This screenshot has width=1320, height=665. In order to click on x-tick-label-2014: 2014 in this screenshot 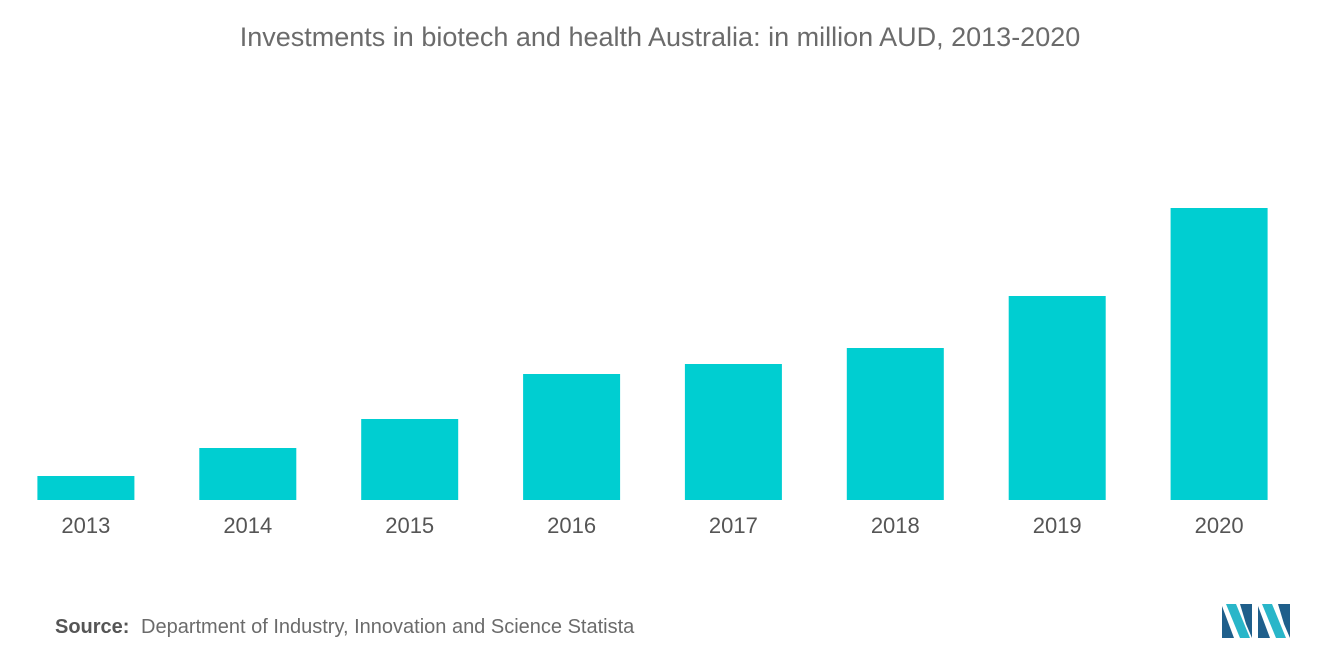, I will do `click(247, 525)`.